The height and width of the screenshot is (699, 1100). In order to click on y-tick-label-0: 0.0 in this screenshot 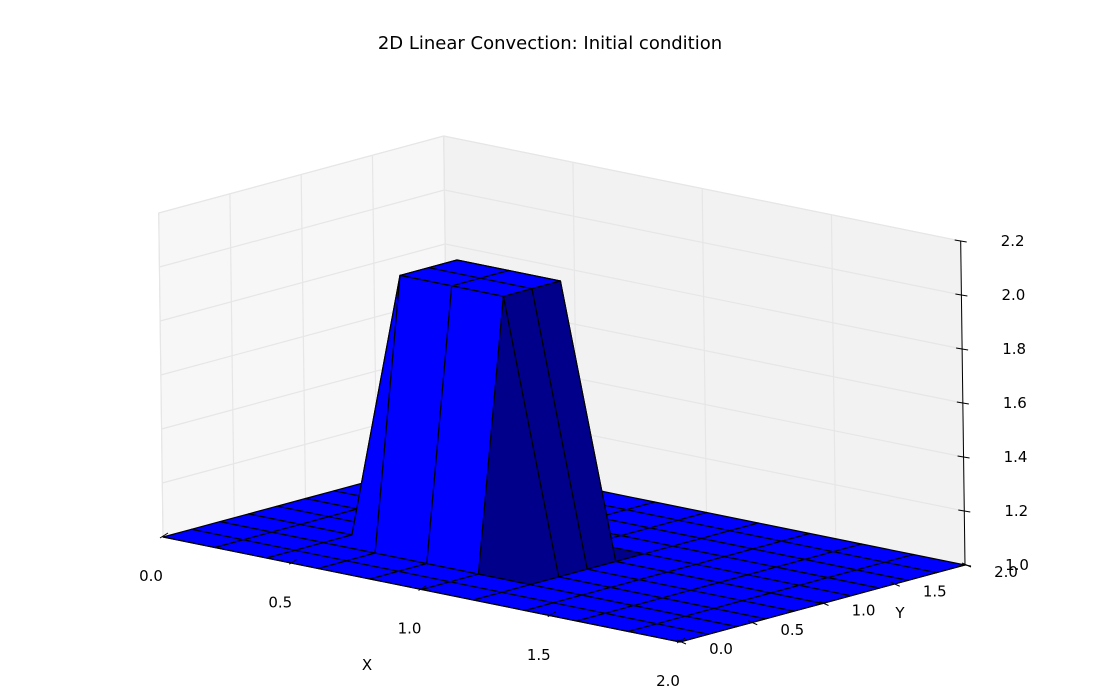, I will do `click(721, 649)`.